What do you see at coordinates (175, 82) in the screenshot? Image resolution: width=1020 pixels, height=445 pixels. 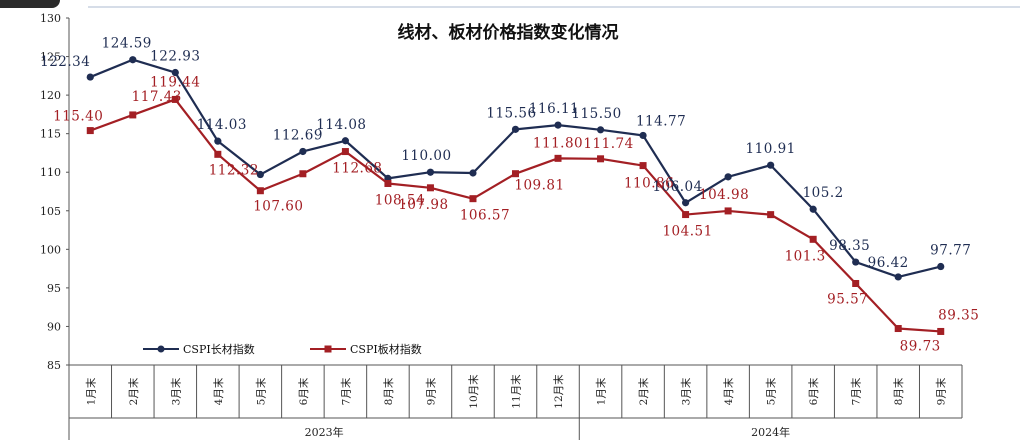 I see `data-label: 119.44` at bounding box center [175, 82].